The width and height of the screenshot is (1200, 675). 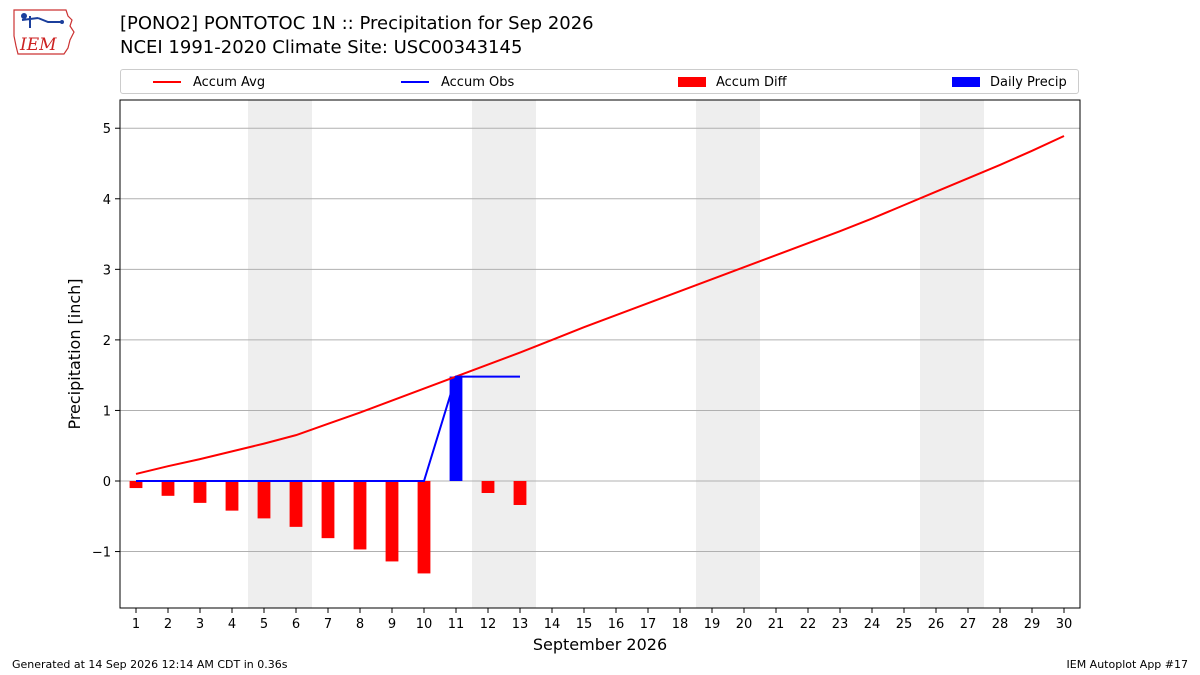 What do you see at coordinates (264, 624) in the screenshot?
I see `x-tick-label: 5` at bounding box center [264, 624].